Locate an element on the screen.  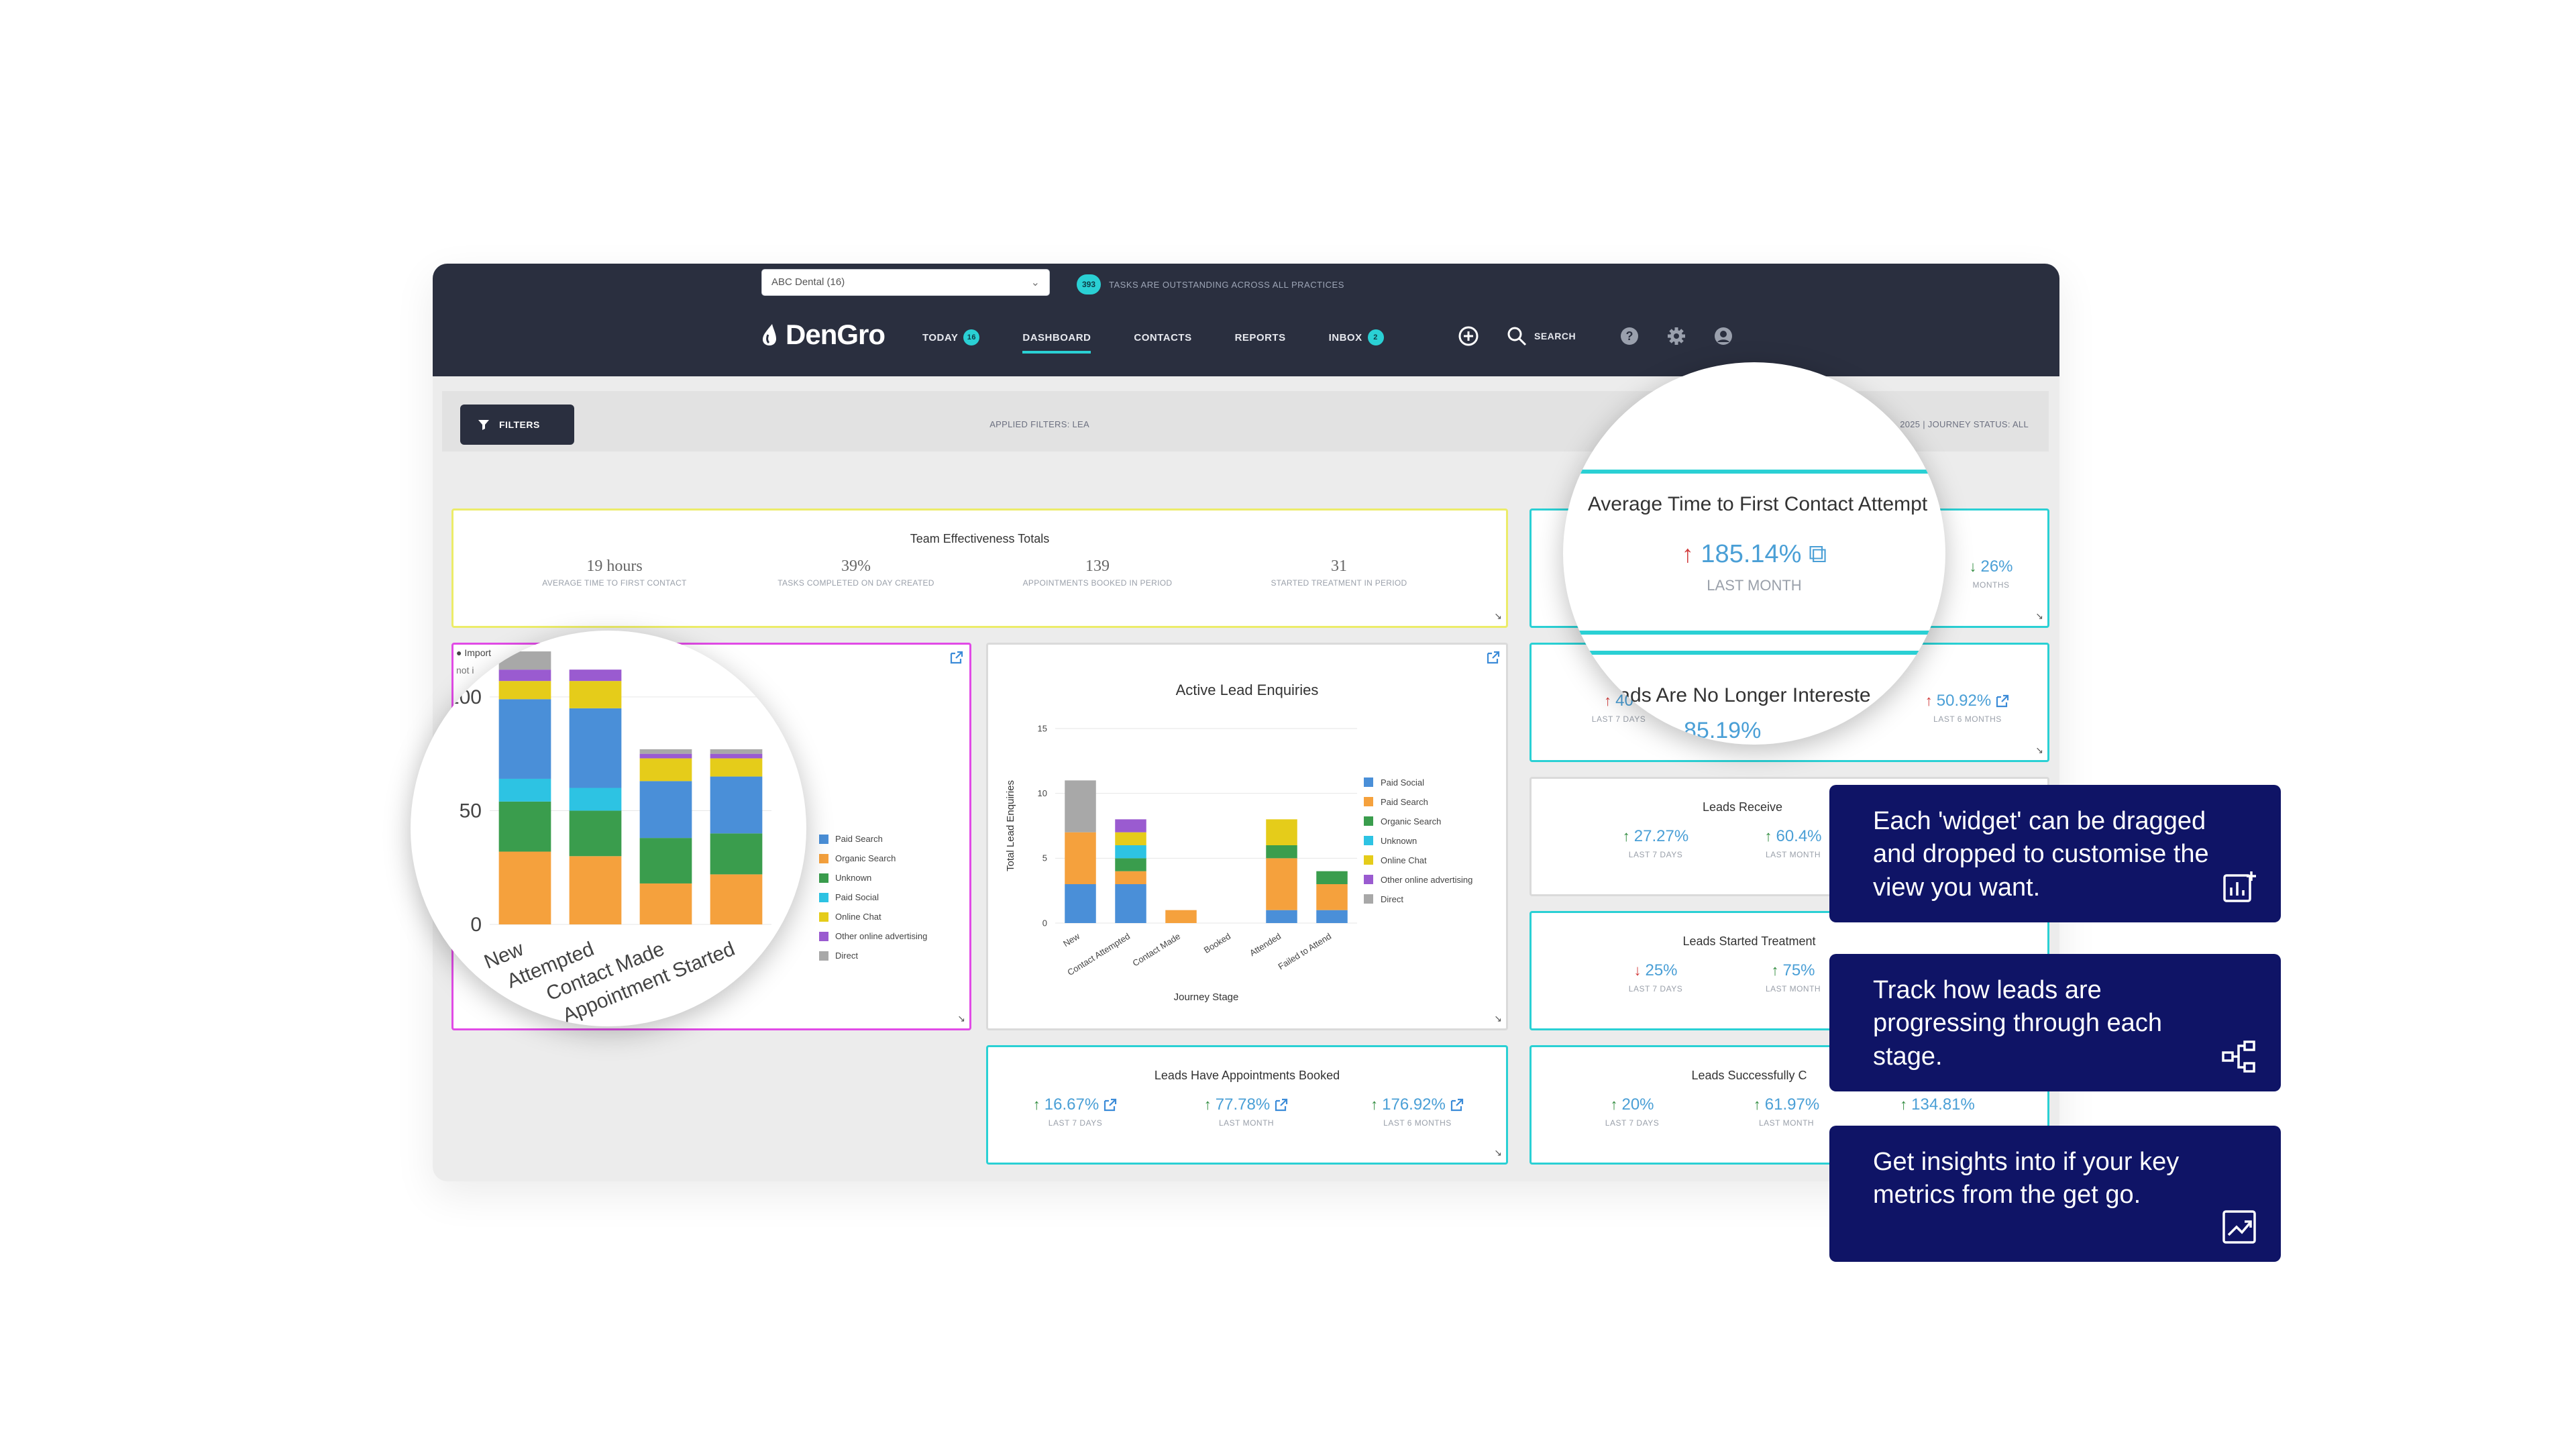
settings-button is located at coordinates (1676, 336).